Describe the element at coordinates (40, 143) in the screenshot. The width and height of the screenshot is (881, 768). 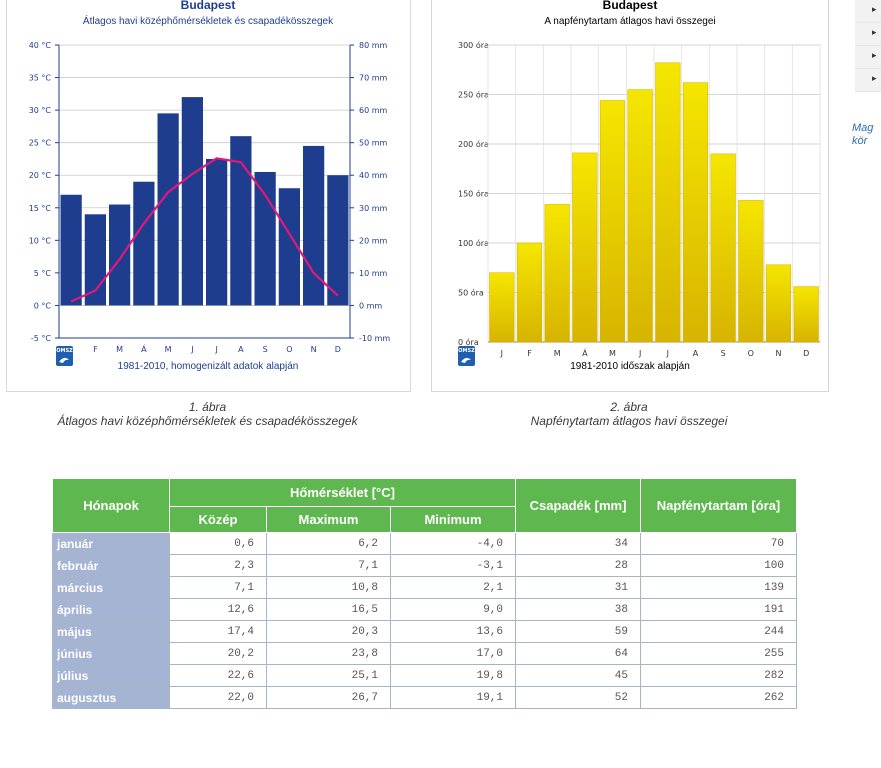
I see `y-left-tick-label: 25 °C` at that location.